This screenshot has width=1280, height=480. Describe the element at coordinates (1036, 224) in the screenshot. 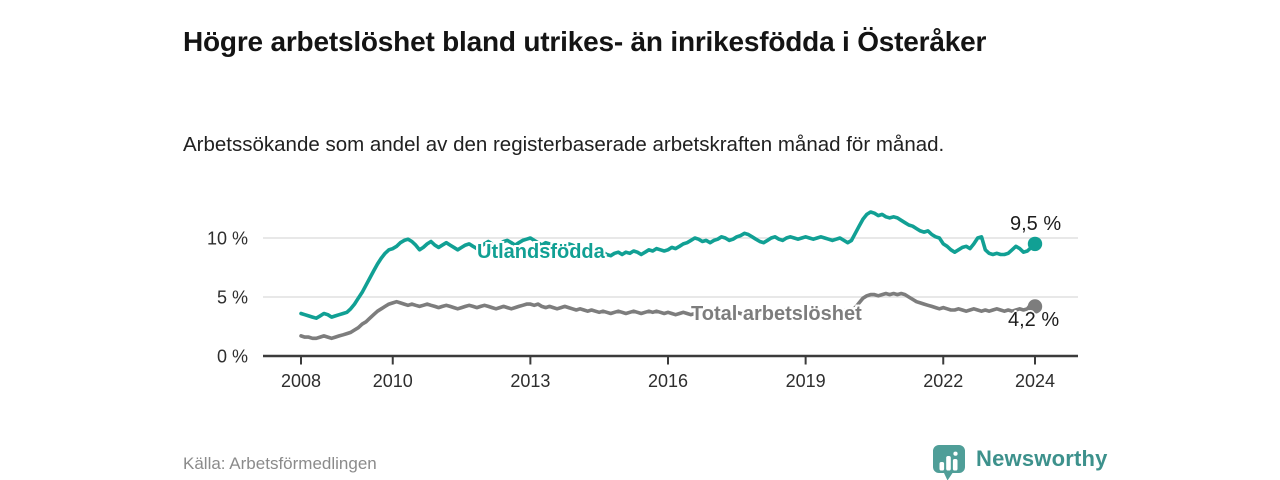

I see `end-value-label-utlandsfodda: 9,5 %` at that location.